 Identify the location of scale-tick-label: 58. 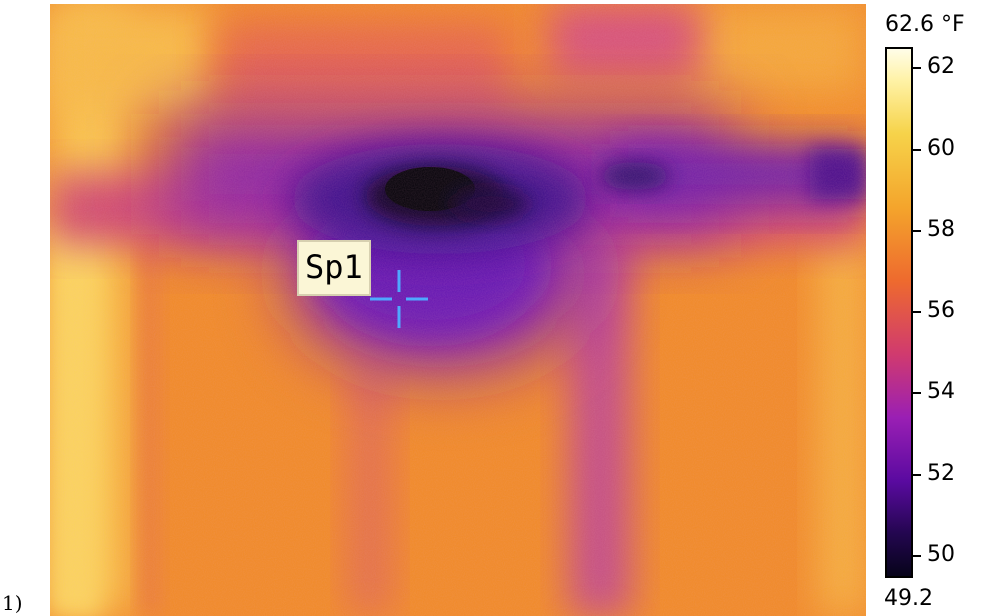
(941, 229).